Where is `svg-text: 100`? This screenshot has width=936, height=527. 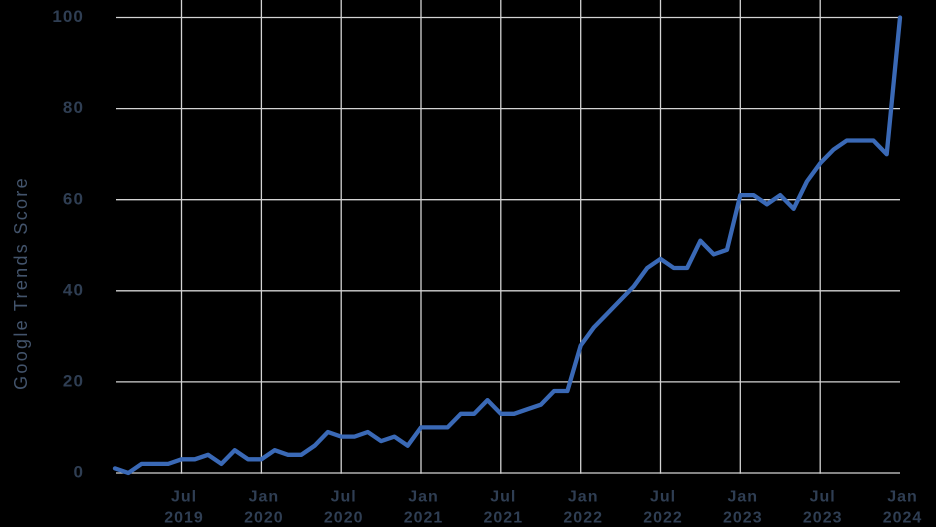 svg-text: 100 is located at coordinates (68, 16).